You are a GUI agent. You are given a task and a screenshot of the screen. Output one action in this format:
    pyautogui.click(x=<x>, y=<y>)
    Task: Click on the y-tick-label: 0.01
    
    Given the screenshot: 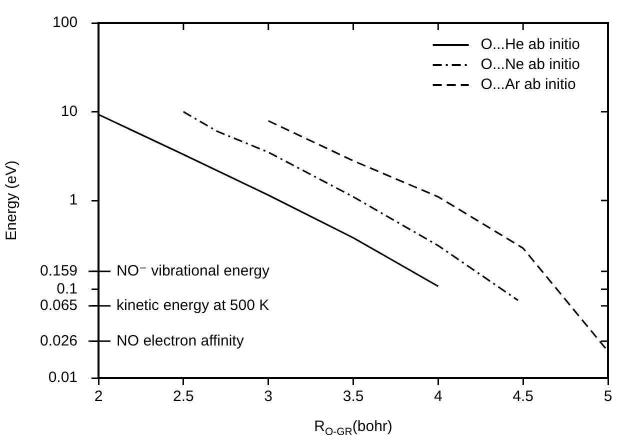 What is the action you would take?
    pyautogui.click(x=63, y=377)
    